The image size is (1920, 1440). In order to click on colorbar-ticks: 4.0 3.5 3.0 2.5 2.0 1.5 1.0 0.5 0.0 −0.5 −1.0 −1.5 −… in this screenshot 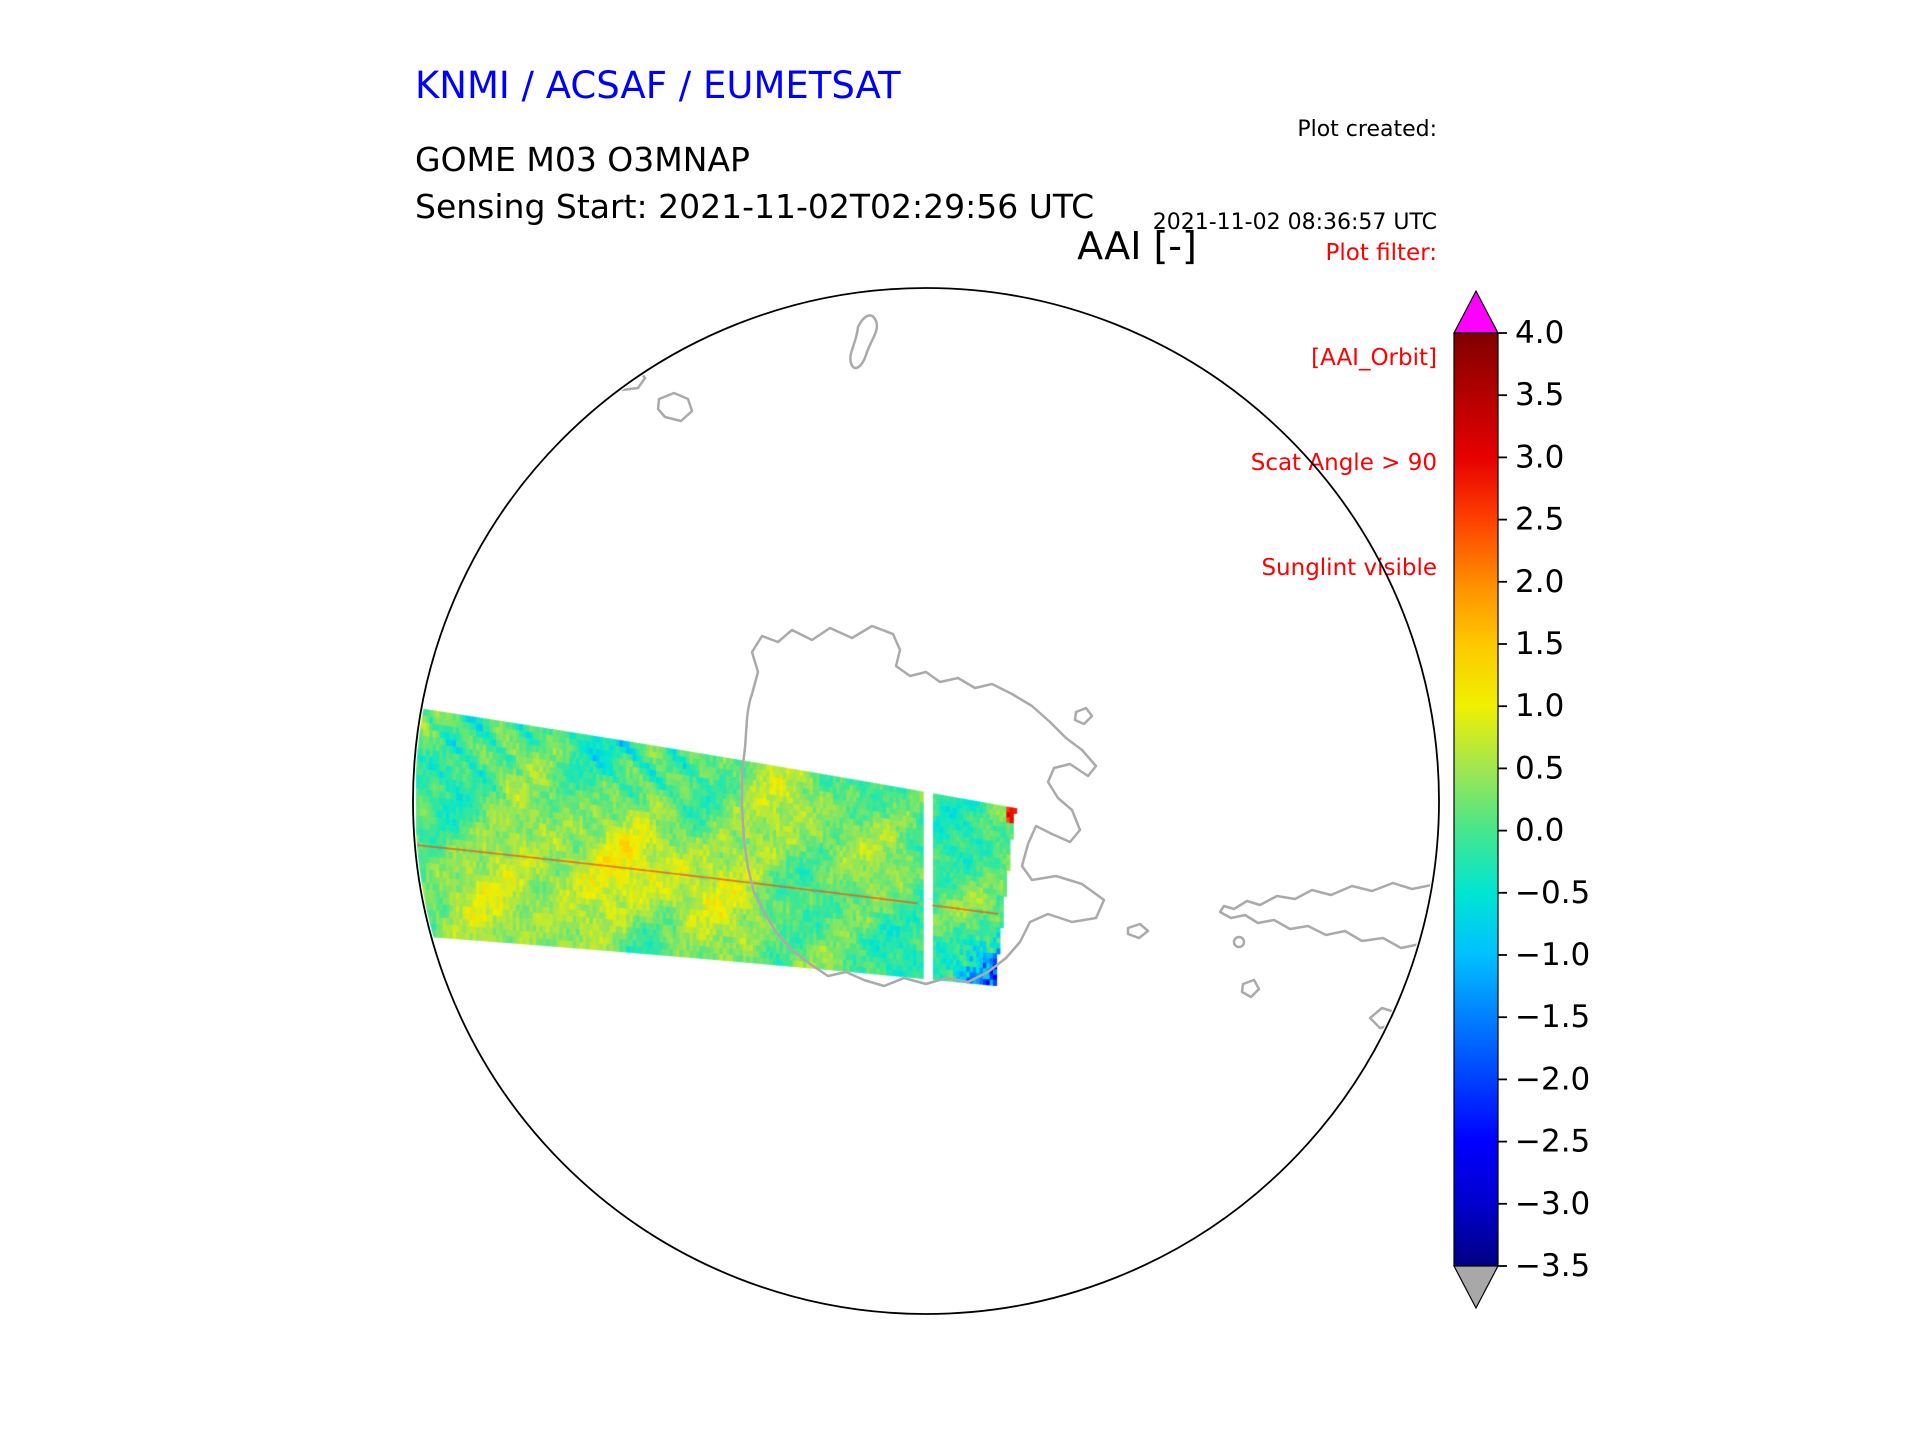, I will do `click(1544, 799)`.